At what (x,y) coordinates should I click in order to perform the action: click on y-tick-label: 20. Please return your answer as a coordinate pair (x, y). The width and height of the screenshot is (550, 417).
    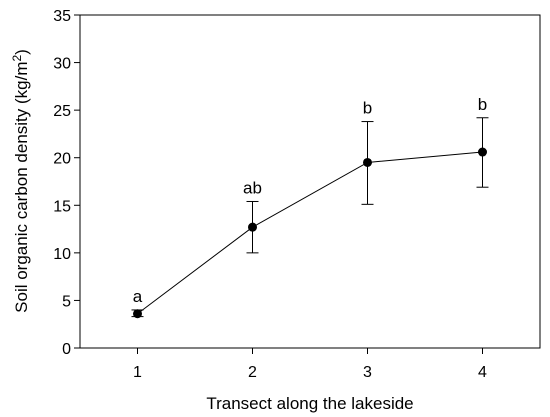
    Looking at the image, I should click on (62, 159).